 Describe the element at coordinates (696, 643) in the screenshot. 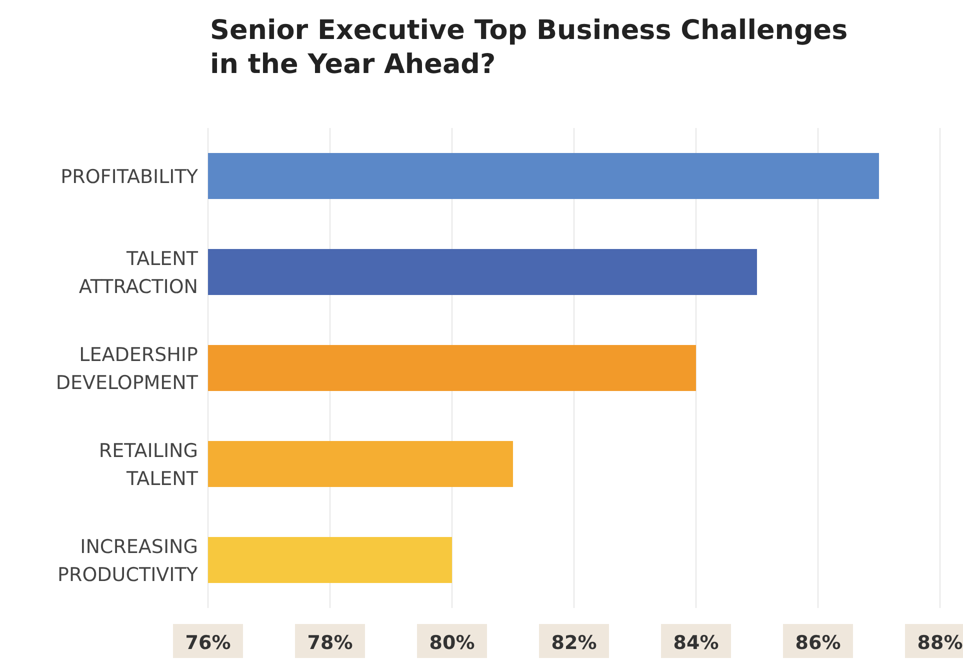

I see `x-tick-label: 84%` at that location.